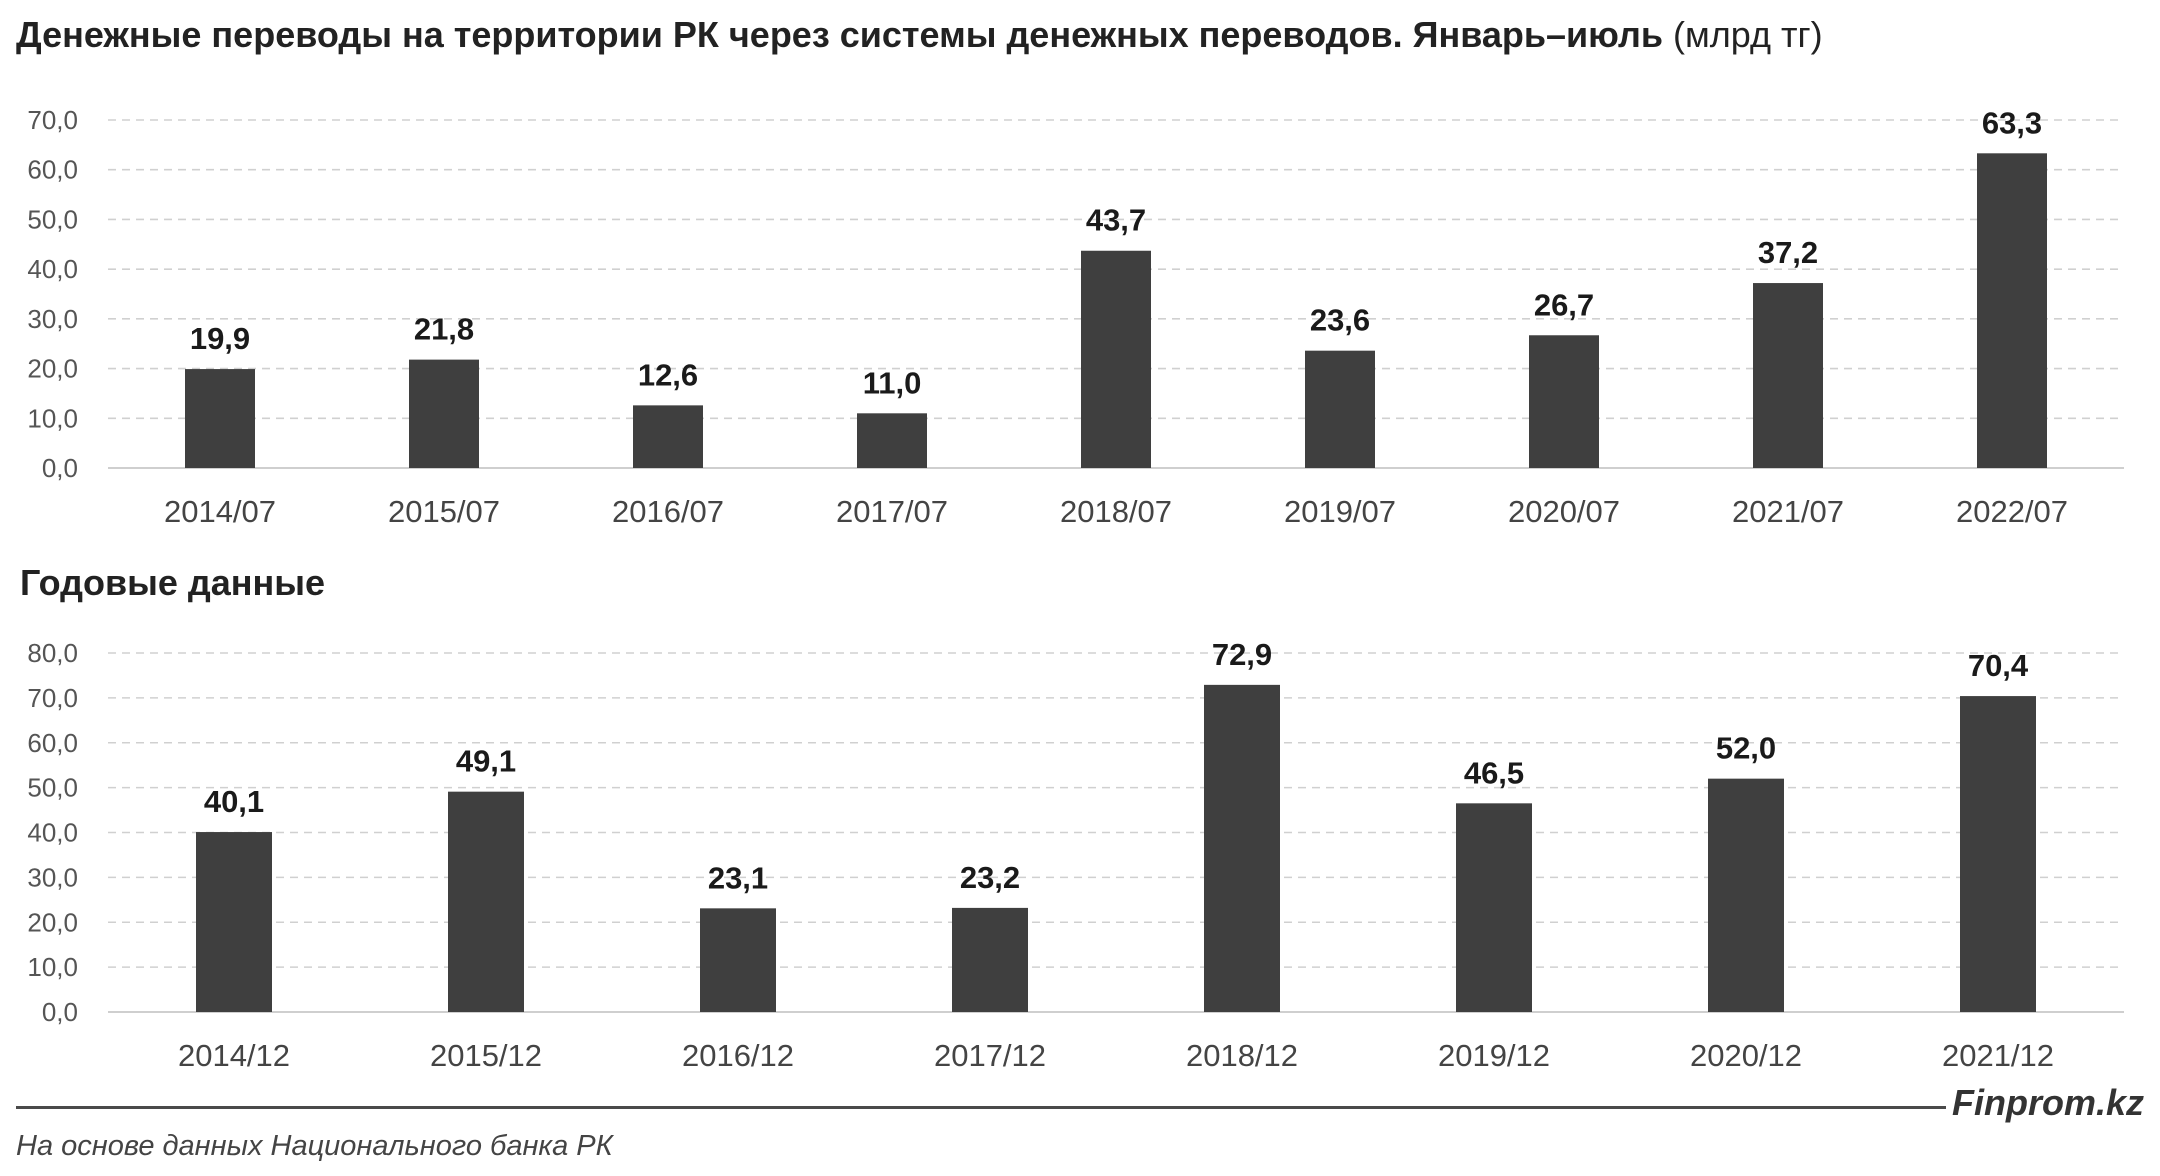 This screenshot has width=2160, height=1176. What do you see at coordinates (220, 511) in the screenshot?
I see `x-tick-label: 2014/07` at bounding box center [220, 511].